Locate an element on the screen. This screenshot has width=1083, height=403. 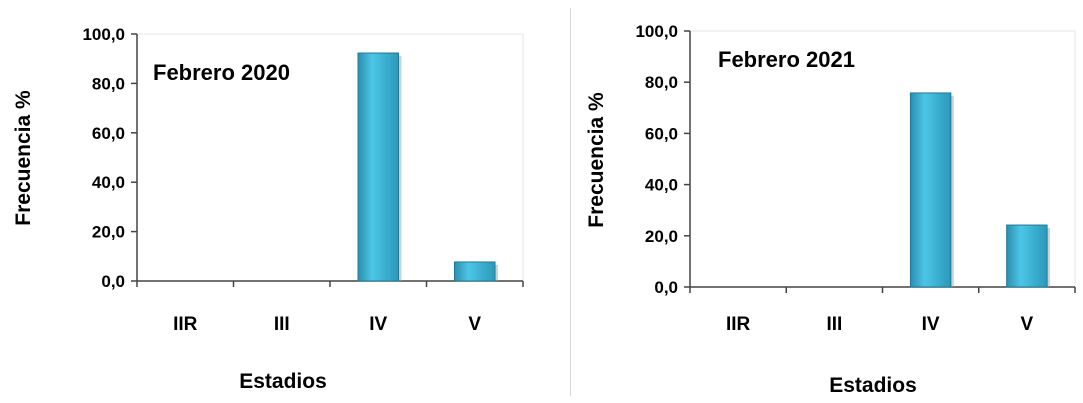
panel-divider is located at coordinates (570, 202).